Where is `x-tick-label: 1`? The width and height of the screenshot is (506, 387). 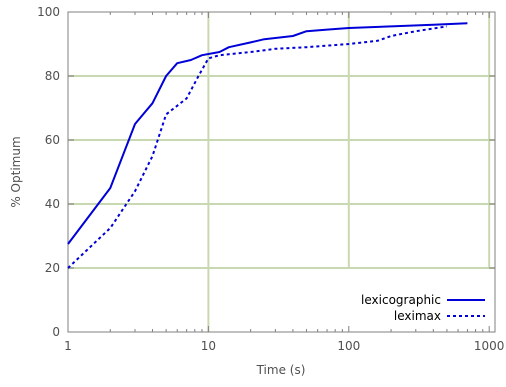 x-tick-label: 1 is located at coordinates (68, 346).